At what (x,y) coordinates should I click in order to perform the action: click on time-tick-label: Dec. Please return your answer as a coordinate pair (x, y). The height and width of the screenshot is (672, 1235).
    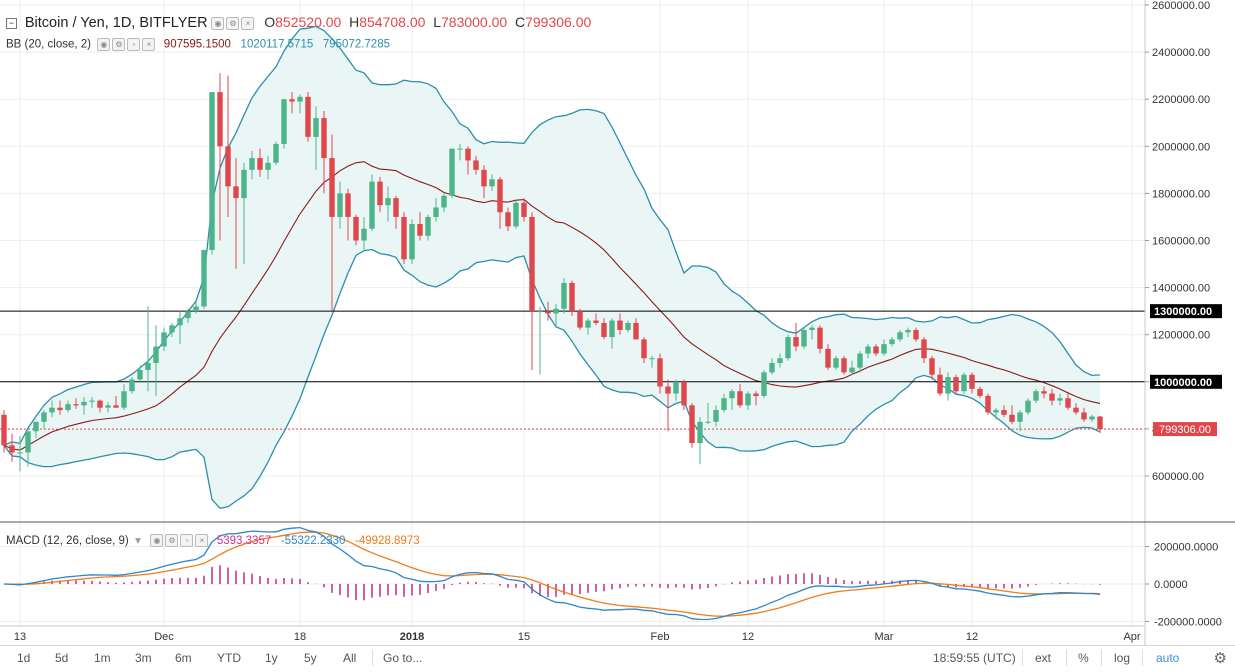
    Looking at the image, I should click on (164, 637).